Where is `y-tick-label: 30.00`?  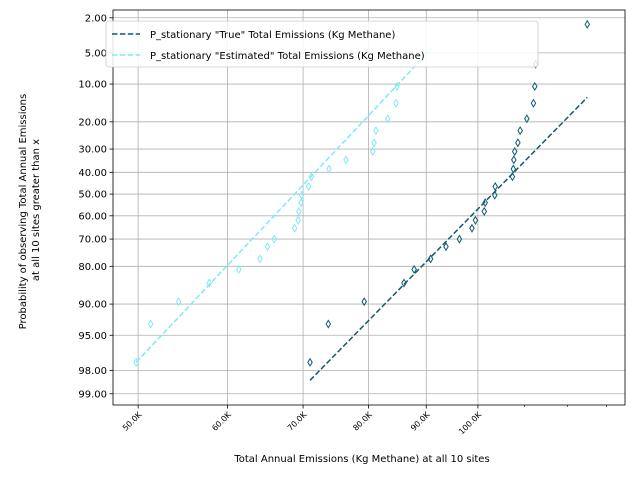 y-tick-label: 30.00 is located at coordinates (92, 150).